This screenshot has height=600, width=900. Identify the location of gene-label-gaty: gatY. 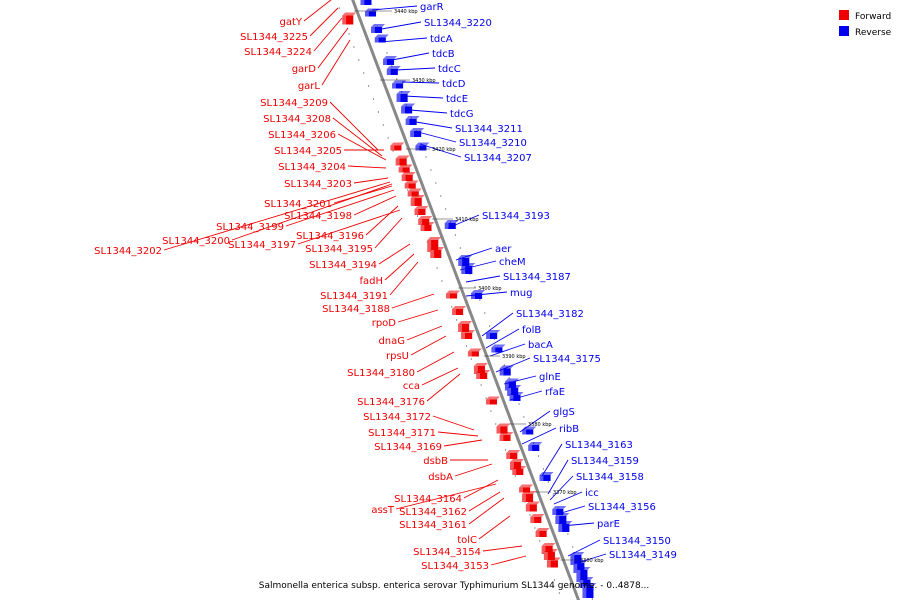
(290, 22).